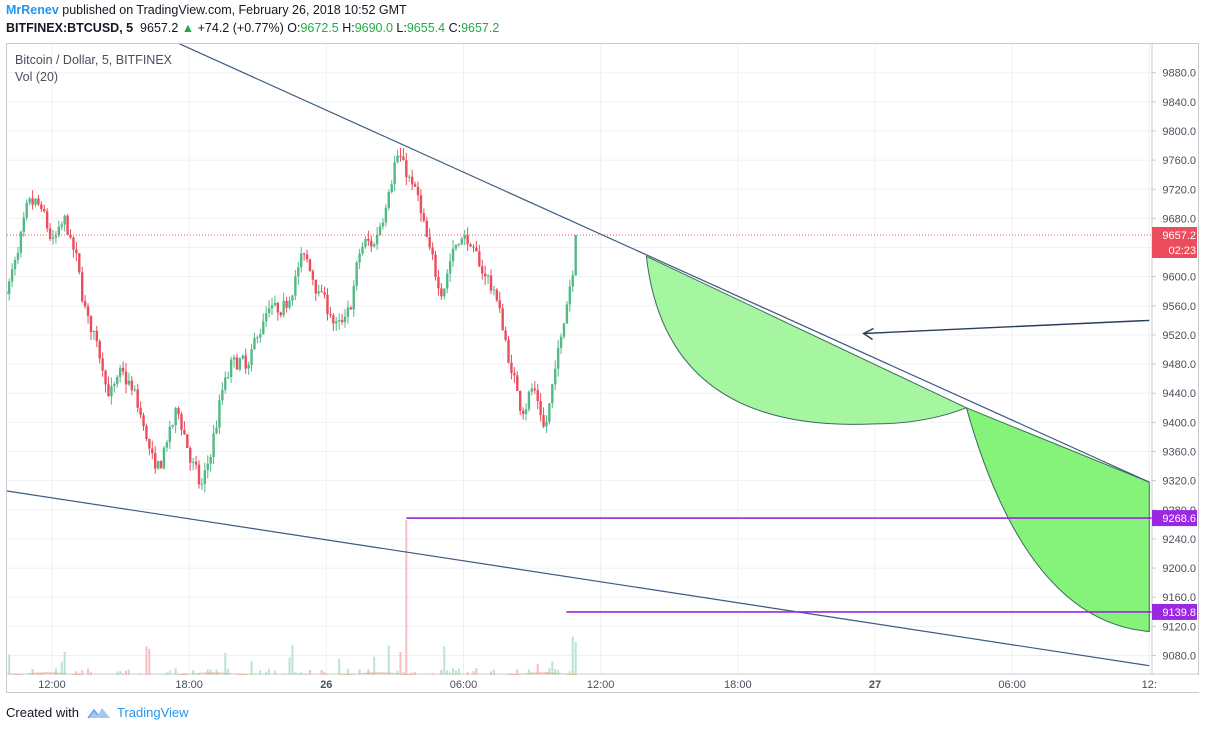 The height and width of the screenshot is (730, 1205). What do you see at coordinates (373, 28) in the screenshot?
I see `high-value: 9690.0` at bounding box center [373, 28].